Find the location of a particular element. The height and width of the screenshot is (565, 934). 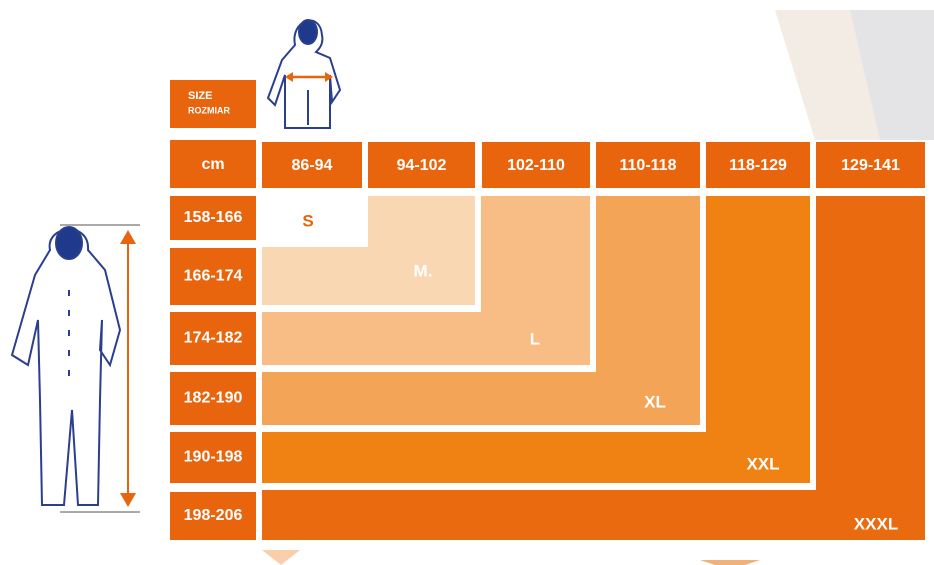

height-range: 174-182 is located at coordinates (213, 338).